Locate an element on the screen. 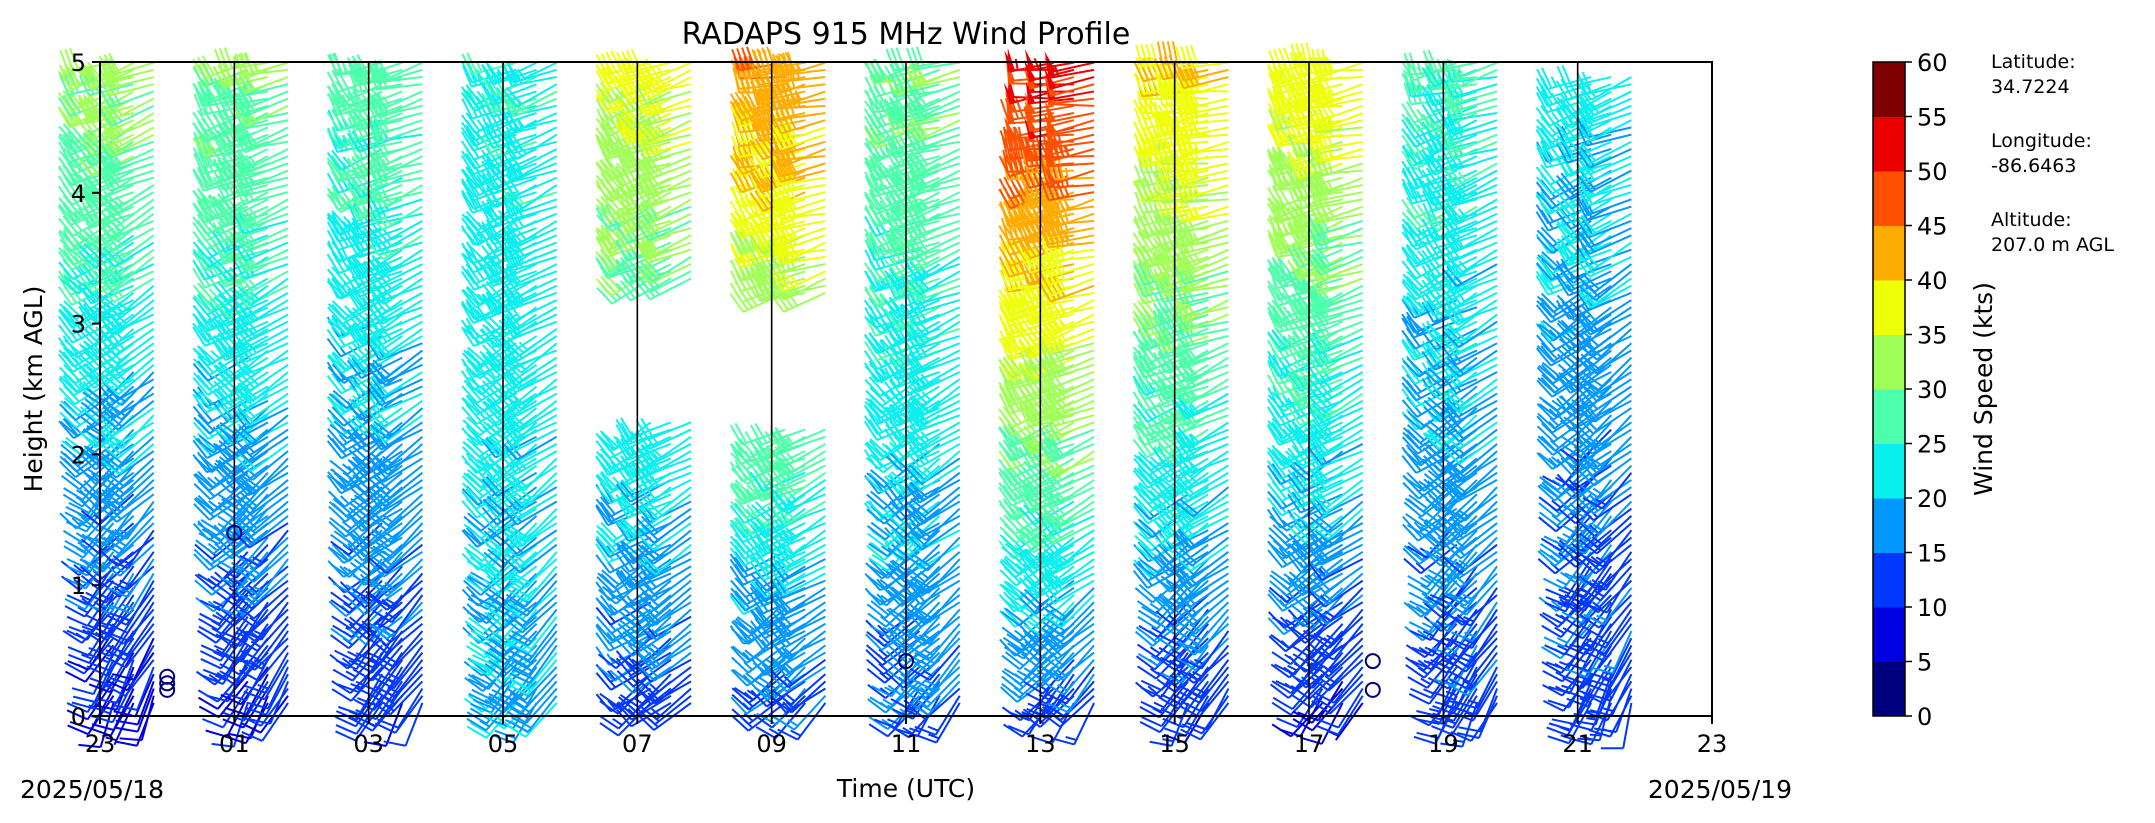 The width and height of the screenshot is (2155, 823). chart-title: RADAPS 915 MHz Wind Profile is located at coordinates (906, 34).